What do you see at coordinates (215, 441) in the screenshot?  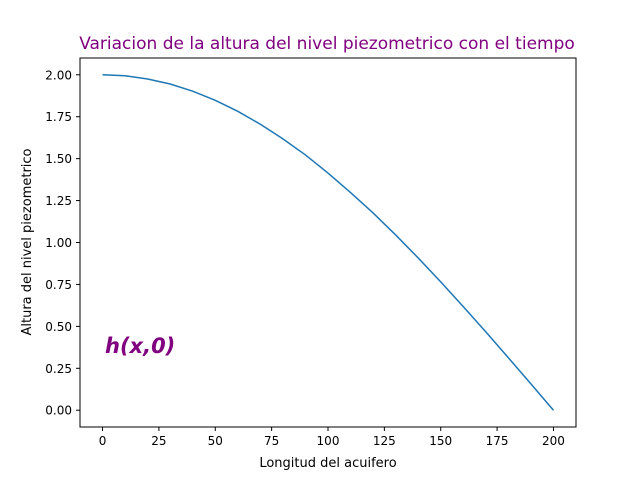 I see `x-tick-label: 50` at bounding box center [215, 441].